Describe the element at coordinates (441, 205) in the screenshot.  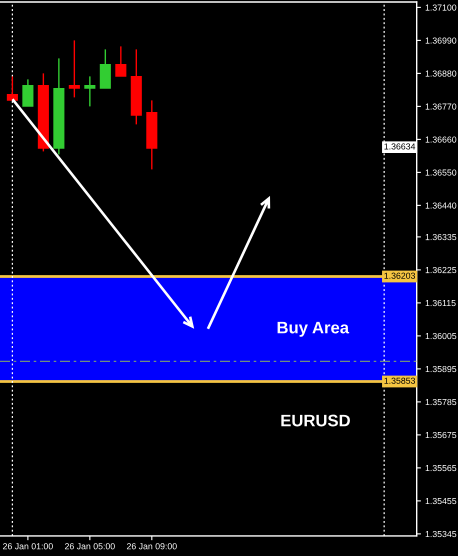
I see `y-tick-label: 1.36440` at that location.